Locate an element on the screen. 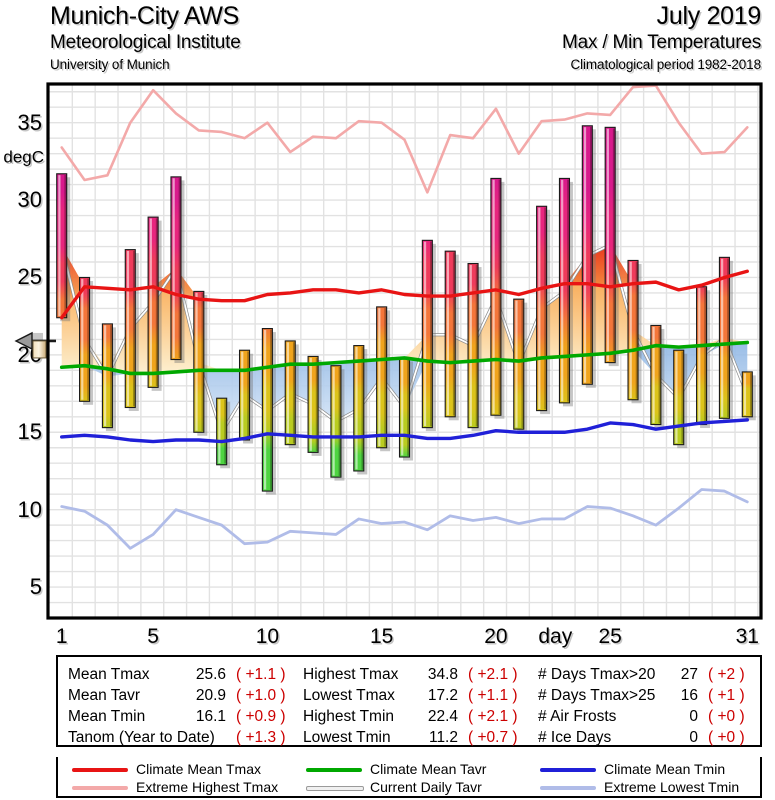  stat-label: # Ice Days is located at coordinates (575, 737).